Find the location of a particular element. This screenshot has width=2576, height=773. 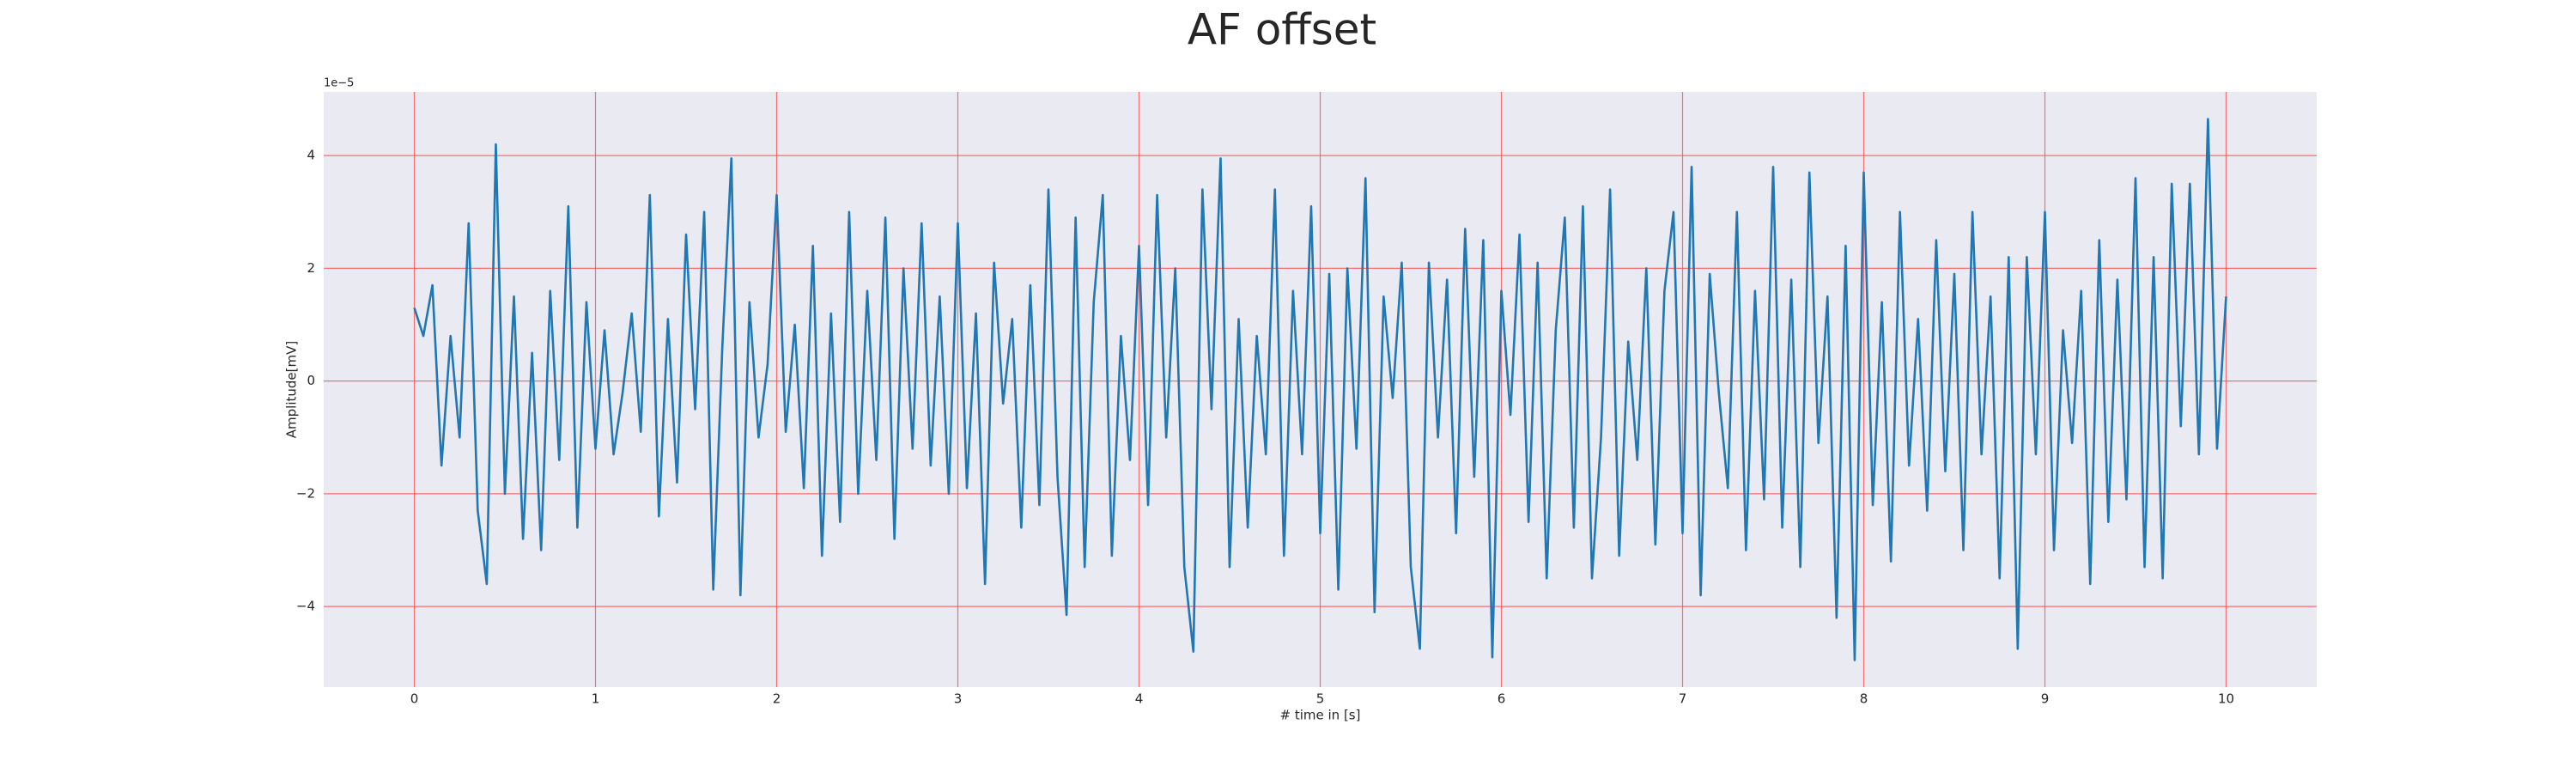

x-axis-label: # time in [s] is located at coordinates (1320, 715).